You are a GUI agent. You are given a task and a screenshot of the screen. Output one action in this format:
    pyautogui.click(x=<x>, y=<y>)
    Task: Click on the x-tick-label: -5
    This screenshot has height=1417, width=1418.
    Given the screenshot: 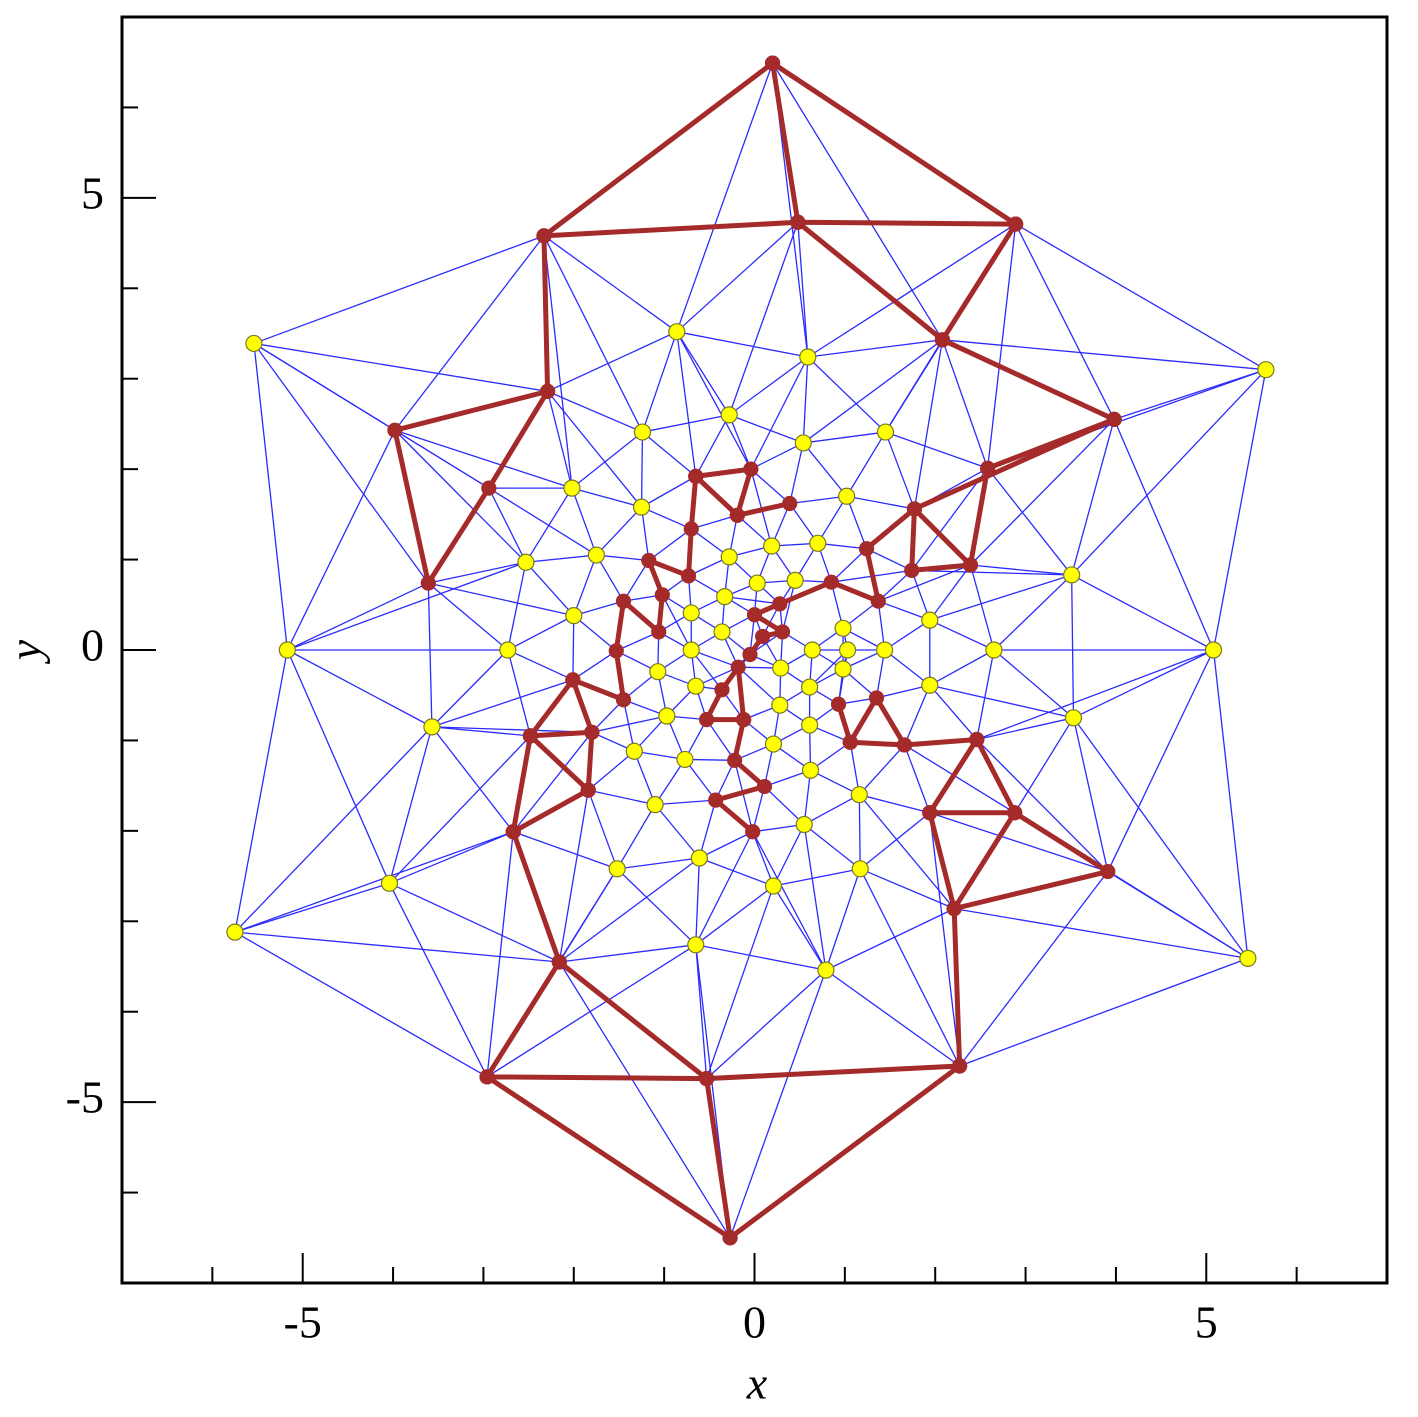 What is the action you would take?
    pyautogui.click(x=303, y=1322)
    